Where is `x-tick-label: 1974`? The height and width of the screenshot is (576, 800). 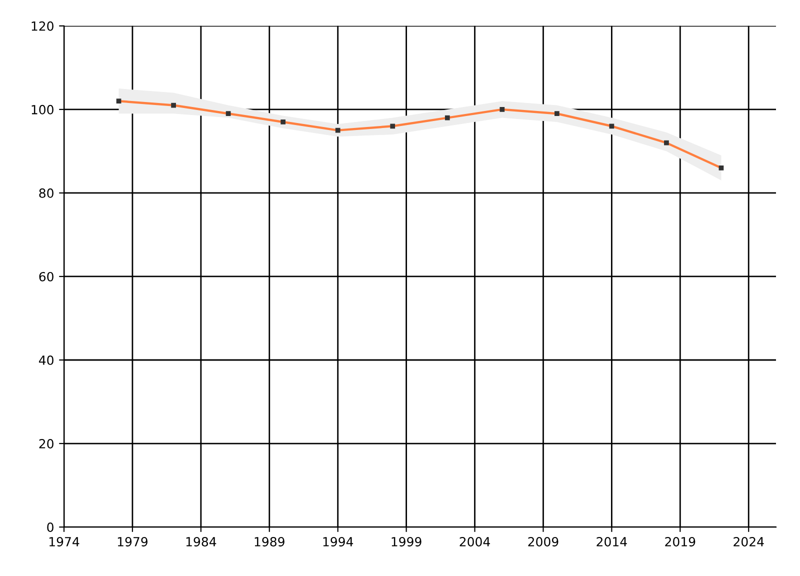 x-tick-label: 1974 is located at coordinates (64, 541).